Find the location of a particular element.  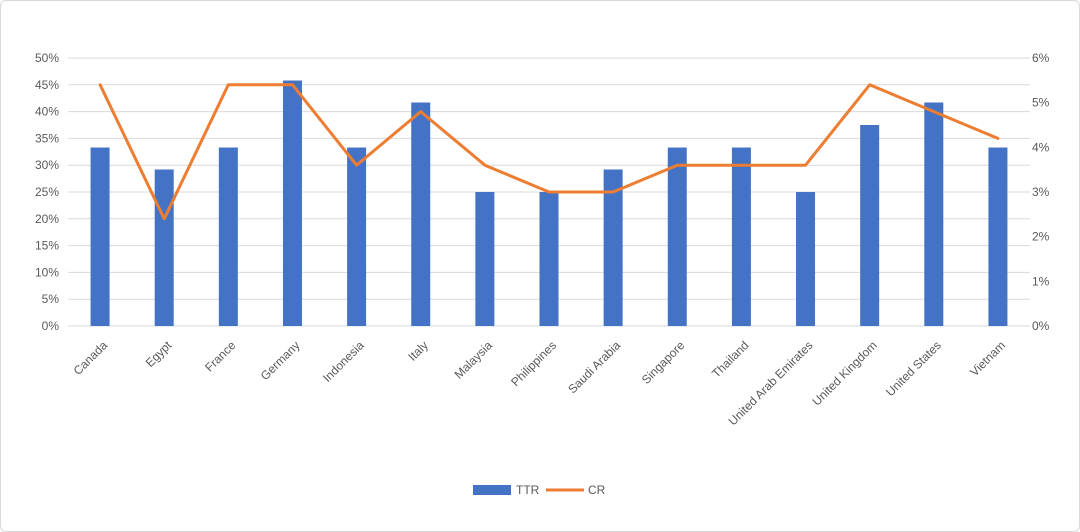

left-axis-ticks: 0% 5% 10% 15% 20% 25% 30% 35% 40% 45% 50% is located at coordinates (47, 192).